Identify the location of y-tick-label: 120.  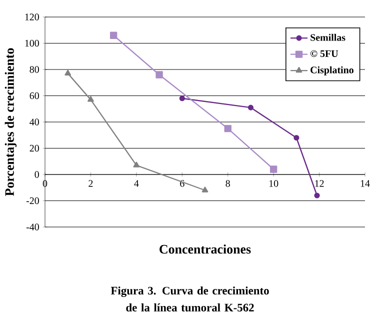
(32, 17).